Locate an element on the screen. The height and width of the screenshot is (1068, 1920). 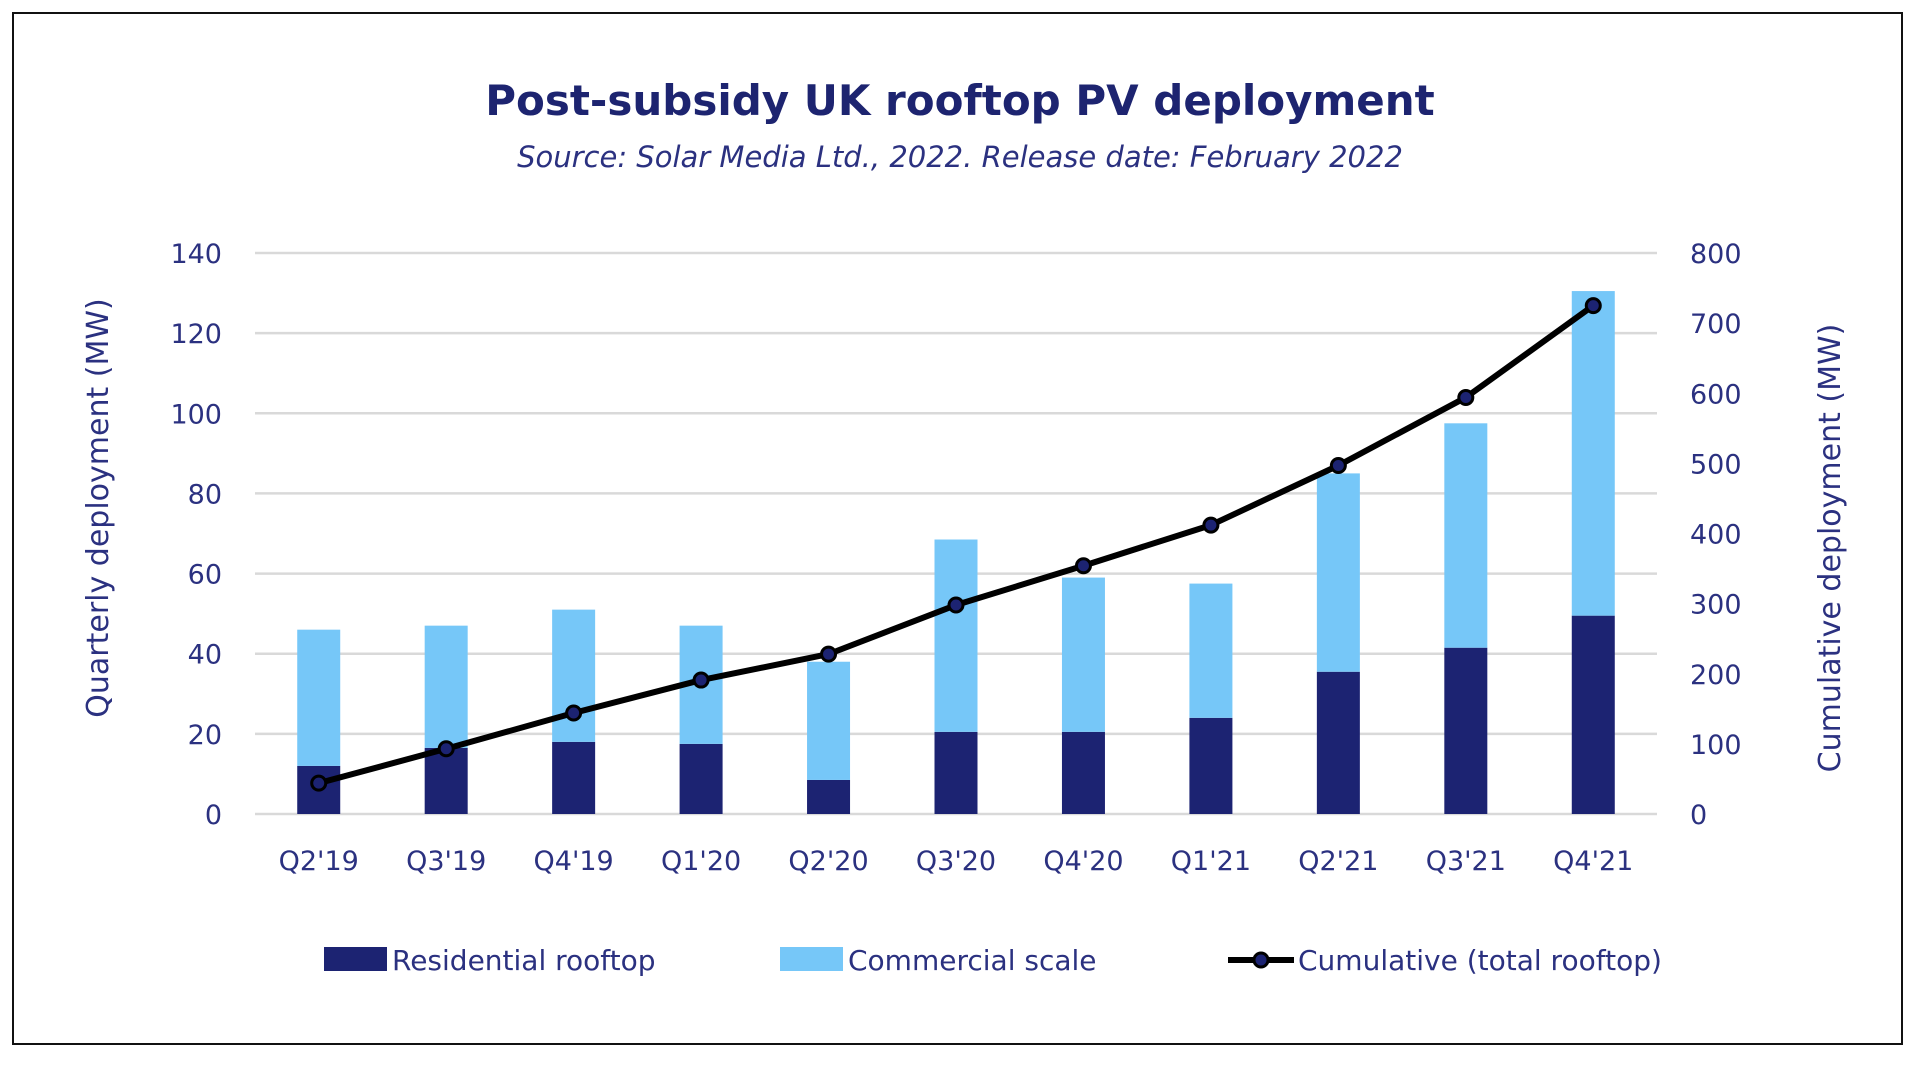
legend-swatch-residential is located at coordinates (355, 959).